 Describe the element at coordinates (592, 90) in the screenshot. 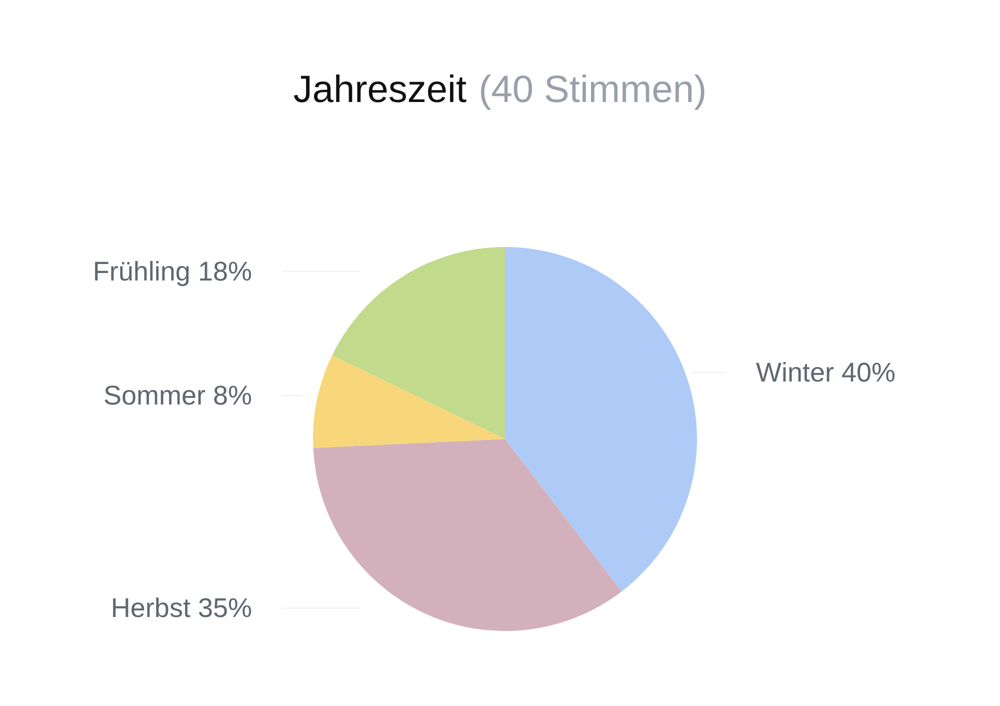

I see `chart-subtitle: (40 Stimmen)` at that location.